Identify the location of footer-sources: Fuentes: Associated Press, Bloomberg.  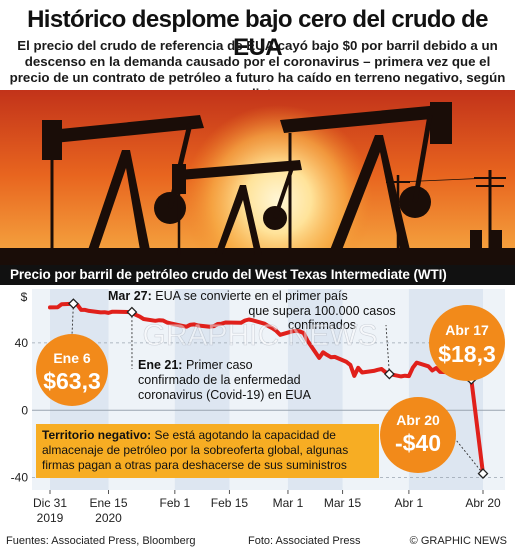
(101, 541).